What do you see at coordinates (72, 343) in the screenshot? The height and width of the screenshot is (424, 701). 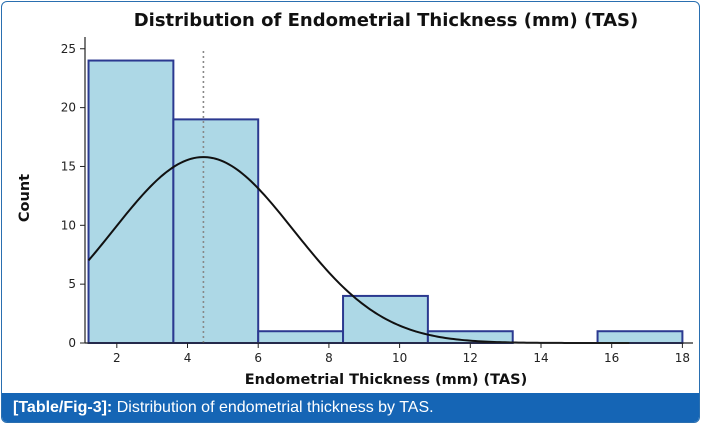 I see `y-tick-label: 0` at bounding box center [72, 343].